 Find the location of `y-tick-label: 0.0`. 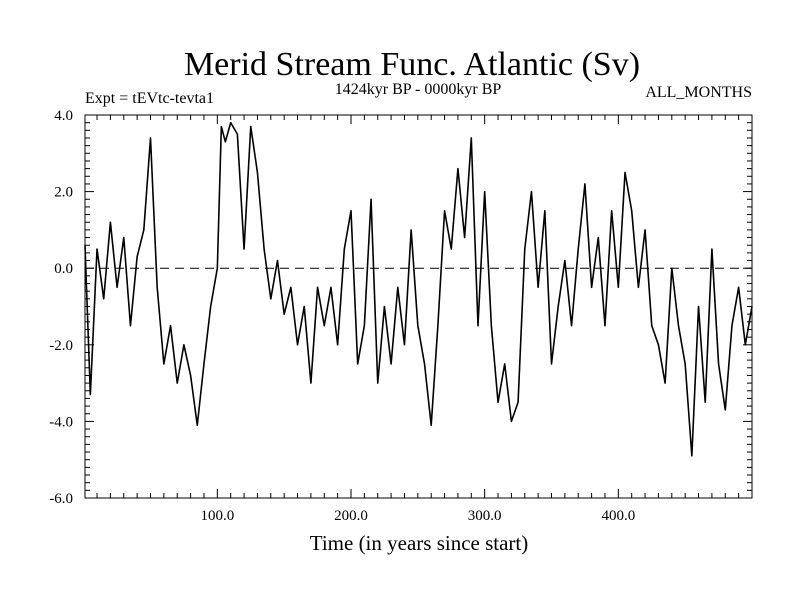

y-tick-label: 0.0 is located at coordinates (63, 269).